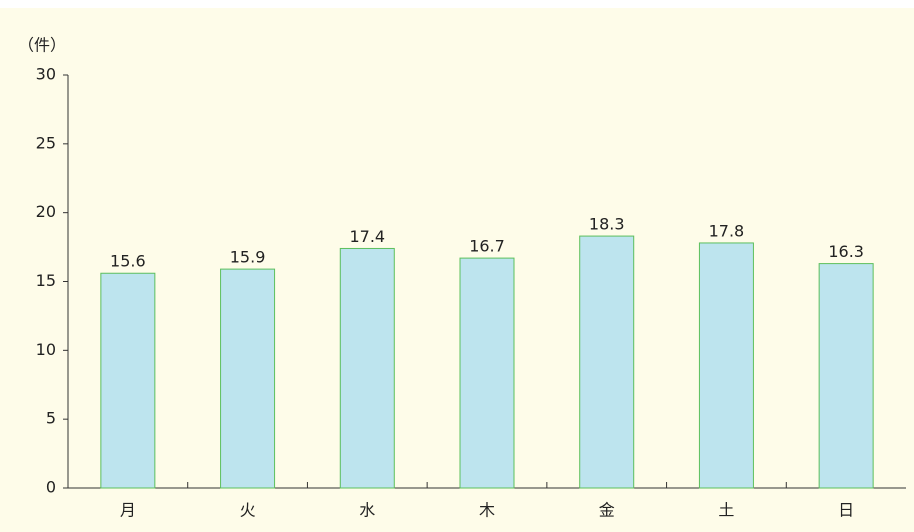 The height and width of the screenshot is (532, 914). I want to click on y-tick-label: 5, so click(51, 418).